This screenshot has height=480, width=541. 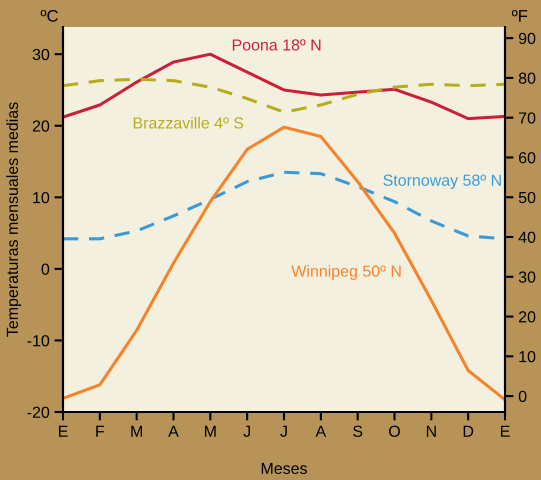 I want to click on y2-axis-title: ºF, so click(x=520, y=16).